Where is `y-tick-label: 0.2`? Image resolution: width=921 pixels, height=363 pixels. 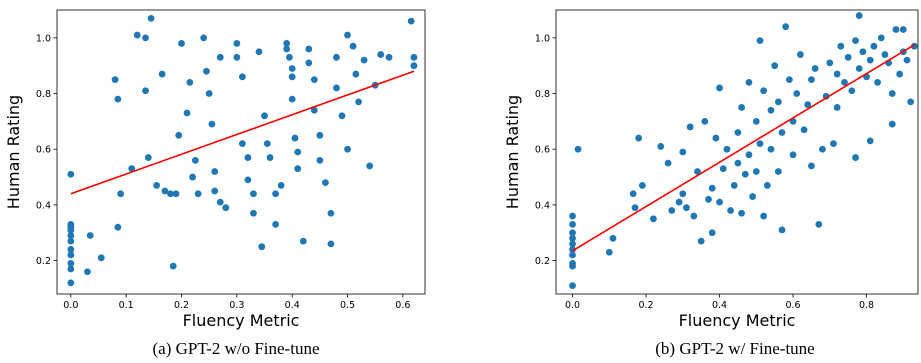
y-tick-label: 0.2 is located at coordinates (43, 261).